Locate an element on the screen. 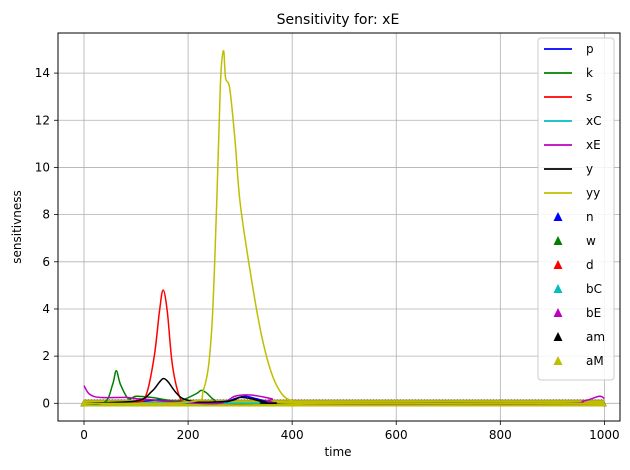 The width and height of the screenshot is (630, 470). y-tick-label: 14 is located at coordinates (42, 73).